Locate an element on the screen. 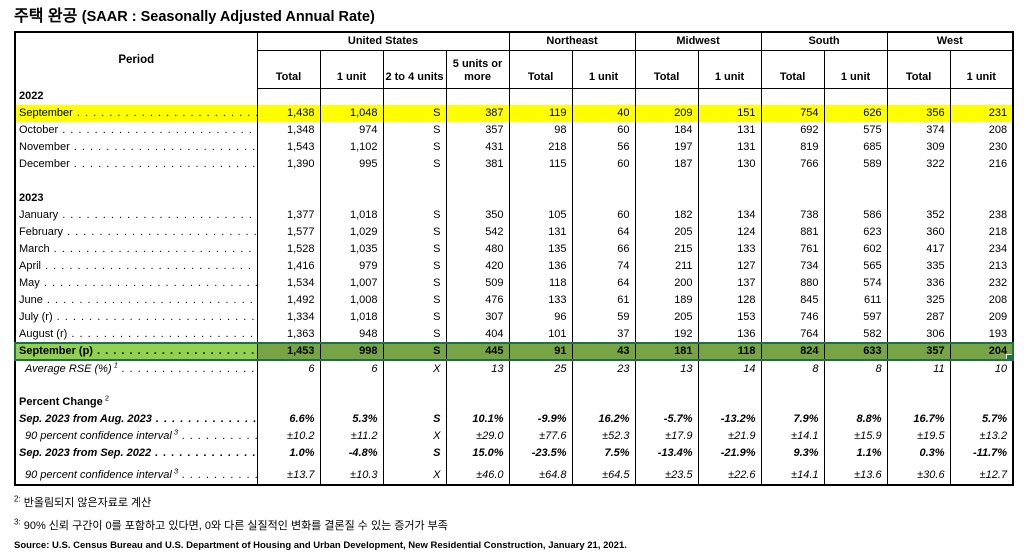 The height and width of the screenshot is (554, 1024). value-cell: 189 is located at coordinates (666, 300).